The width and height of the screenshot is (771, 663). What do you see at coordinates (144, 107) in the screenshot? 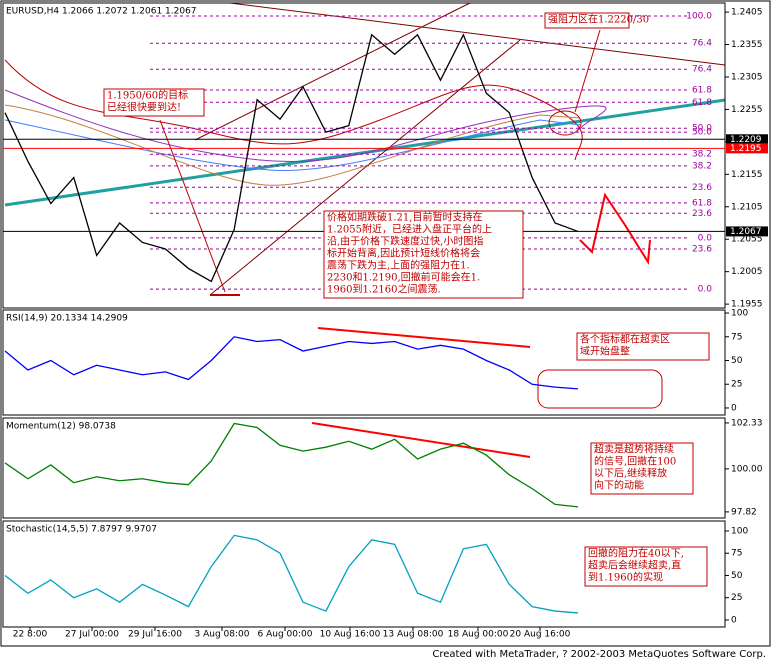
I see `annotation-text: 已经很快要到达!` at bounding box center [144, 107].